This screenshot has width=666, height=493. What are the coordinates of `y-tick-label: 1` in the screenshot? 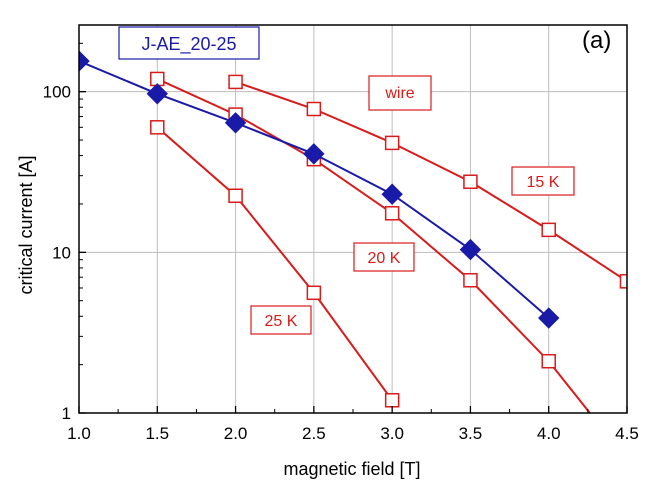 It's located at (66, 413).